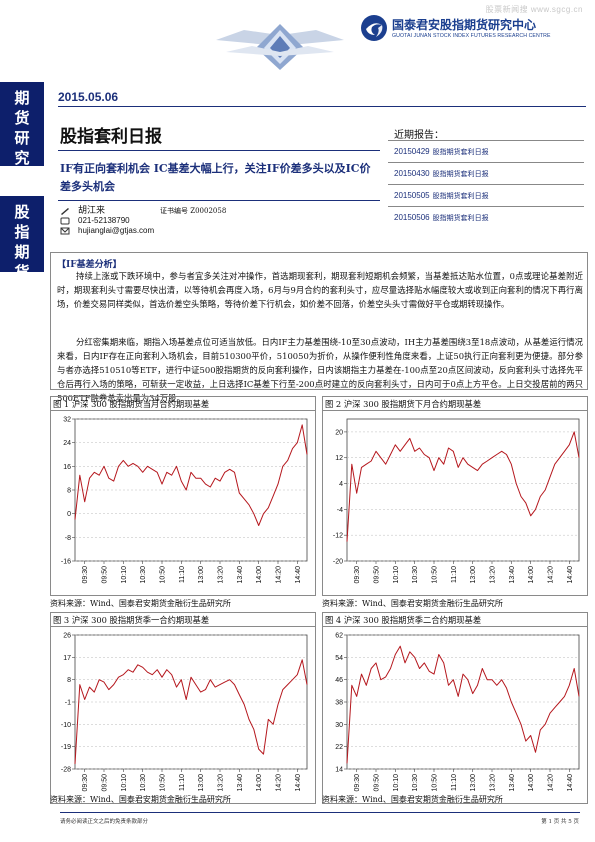 This screenshot has height=842, width=595. What do you see at coordinates (279, 575) in the screenshot?
I see `x-tick-label: 14:20` at bounding box center [279, 575].